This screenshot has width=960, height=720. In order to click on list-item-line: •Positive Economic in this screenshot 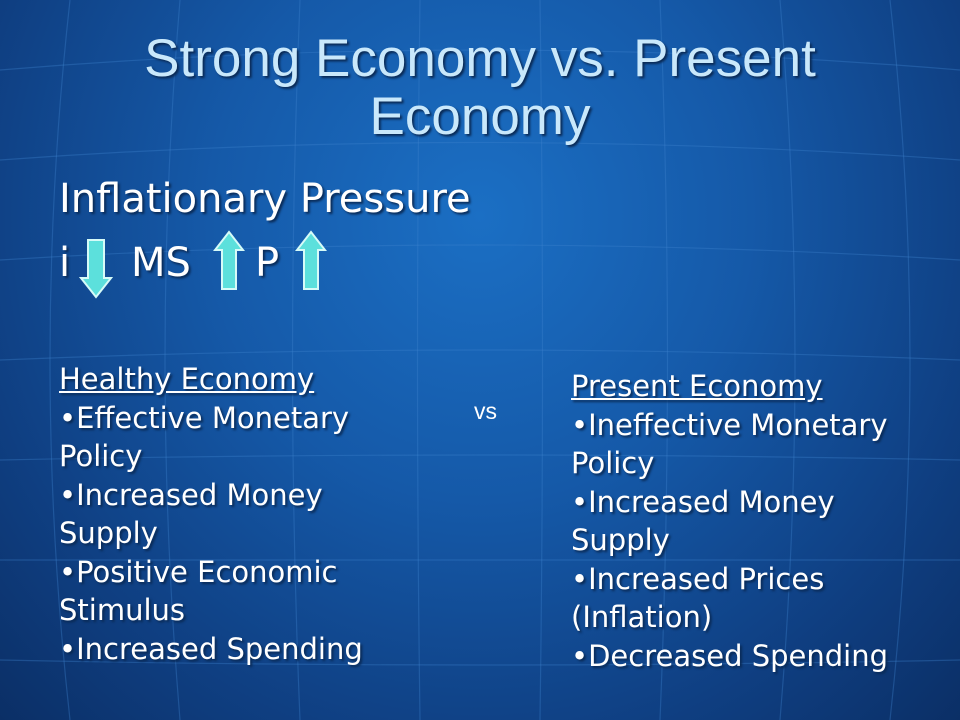, I will do `click(198, 571)`.